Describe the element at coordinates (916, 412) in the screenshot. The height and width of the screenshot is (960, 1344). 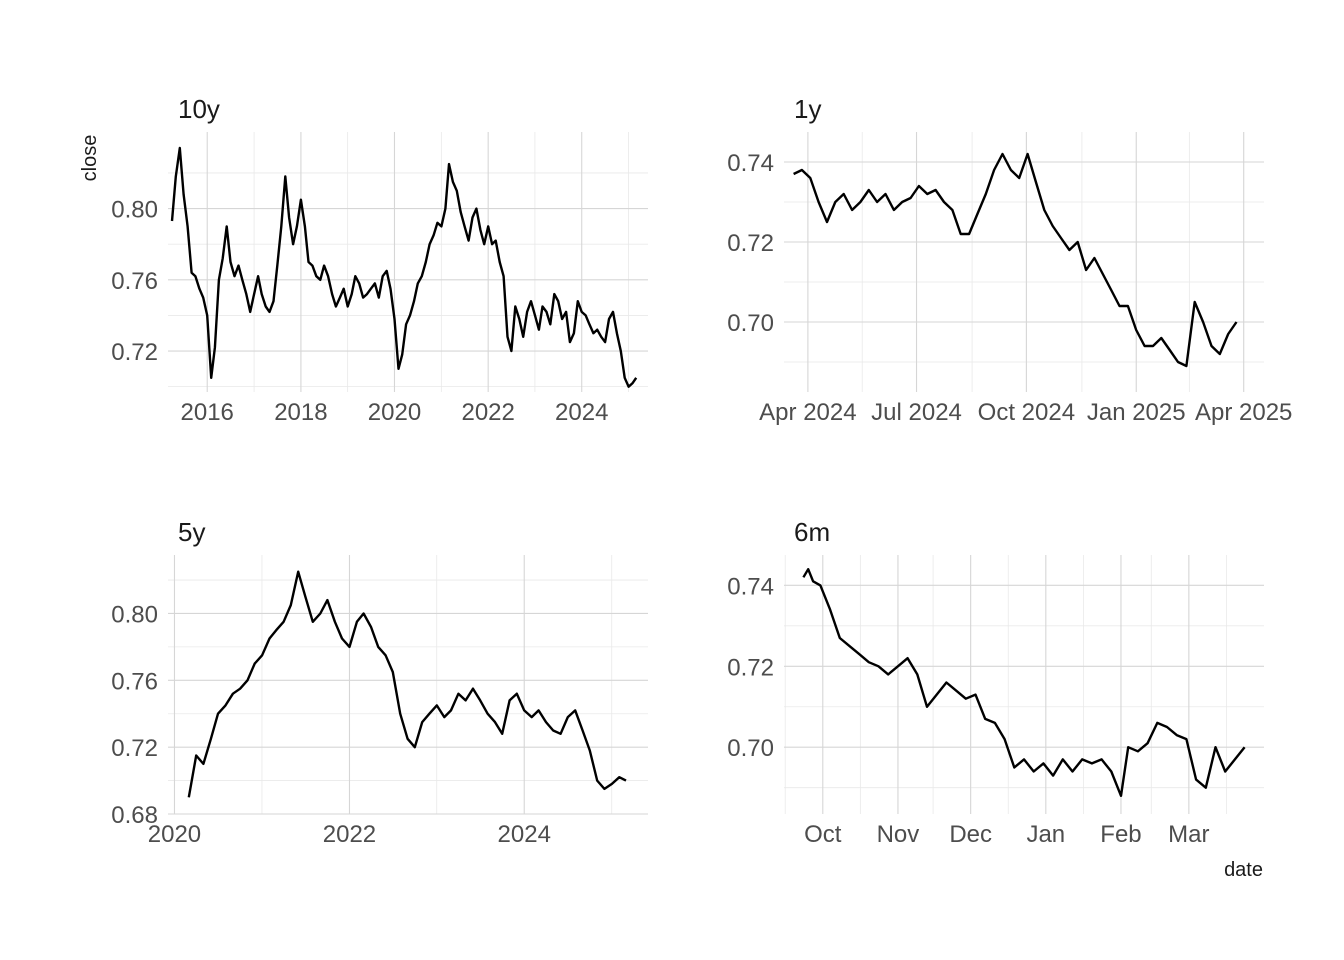
I see `x-tick-label: Jul 2024` at that location.